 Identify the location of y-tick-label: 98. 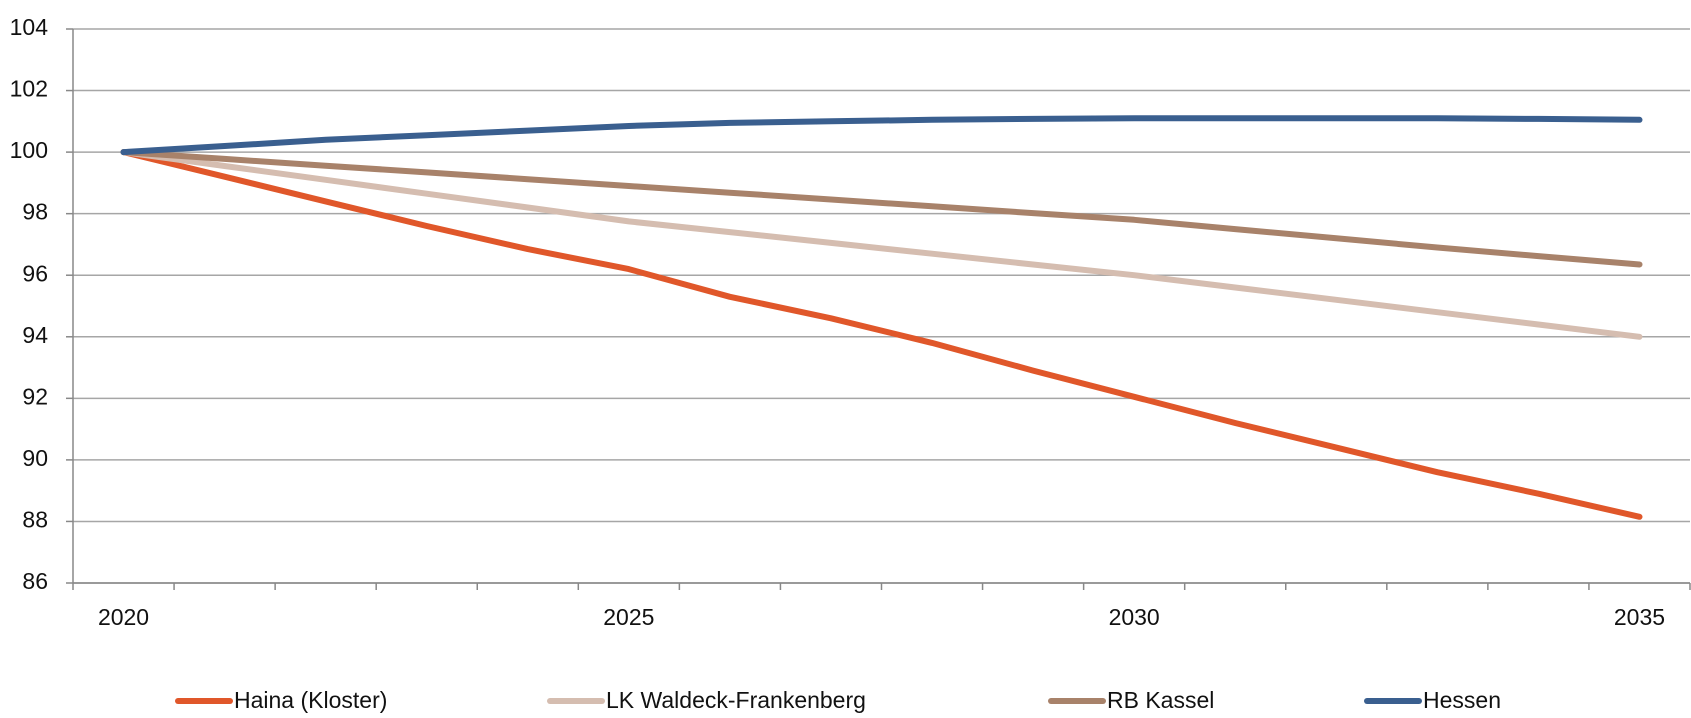
(35, 212).